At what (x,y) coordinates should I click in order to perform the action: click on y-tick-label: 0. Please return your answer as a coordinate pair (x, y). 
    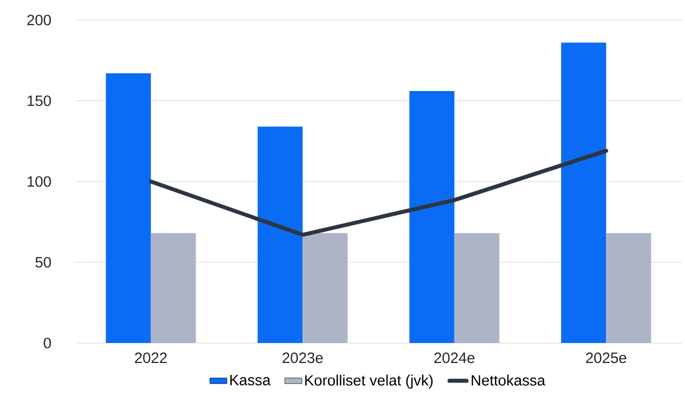
    Looking at the image, I should click on (47, 343).